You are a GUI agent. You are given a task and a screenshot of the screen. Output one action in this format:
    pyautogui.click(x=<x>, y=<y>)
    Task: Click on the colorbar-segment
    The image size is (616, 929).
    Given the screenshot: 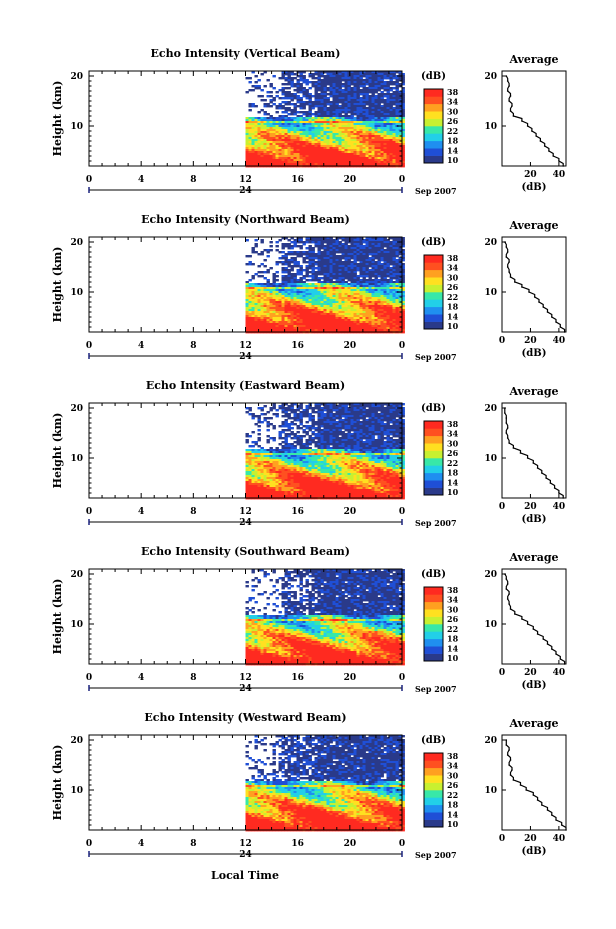 What is the action you would take?
    pyautogui.click(x=433, y=130)
    